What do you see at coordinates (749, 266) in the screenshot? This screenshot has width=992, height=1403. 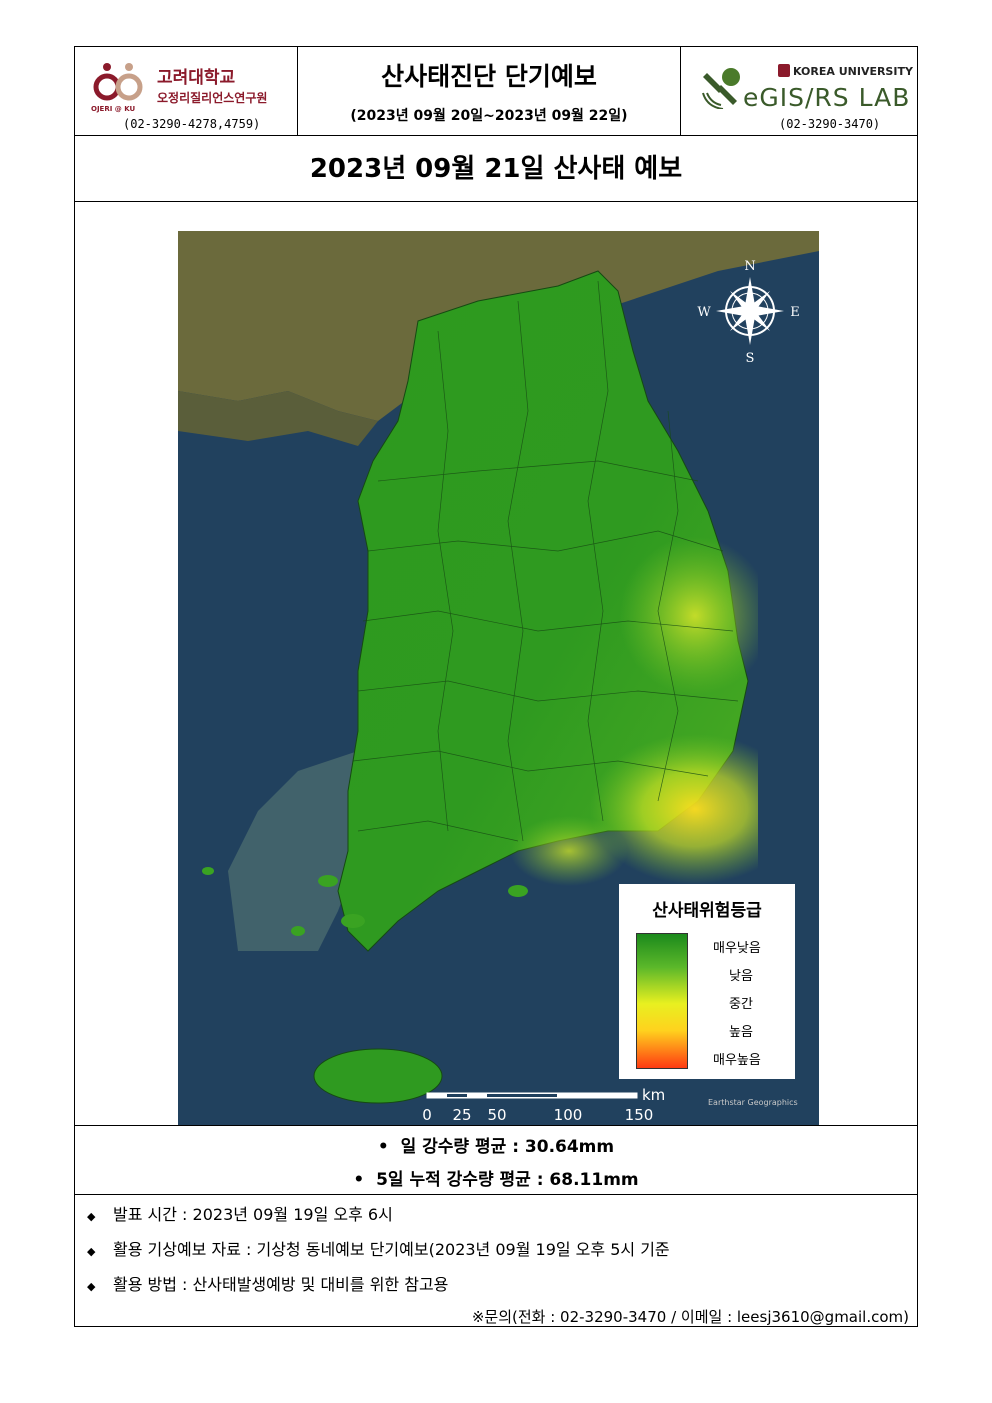 I see `compass-n: N` at bounding box center [749, 266].